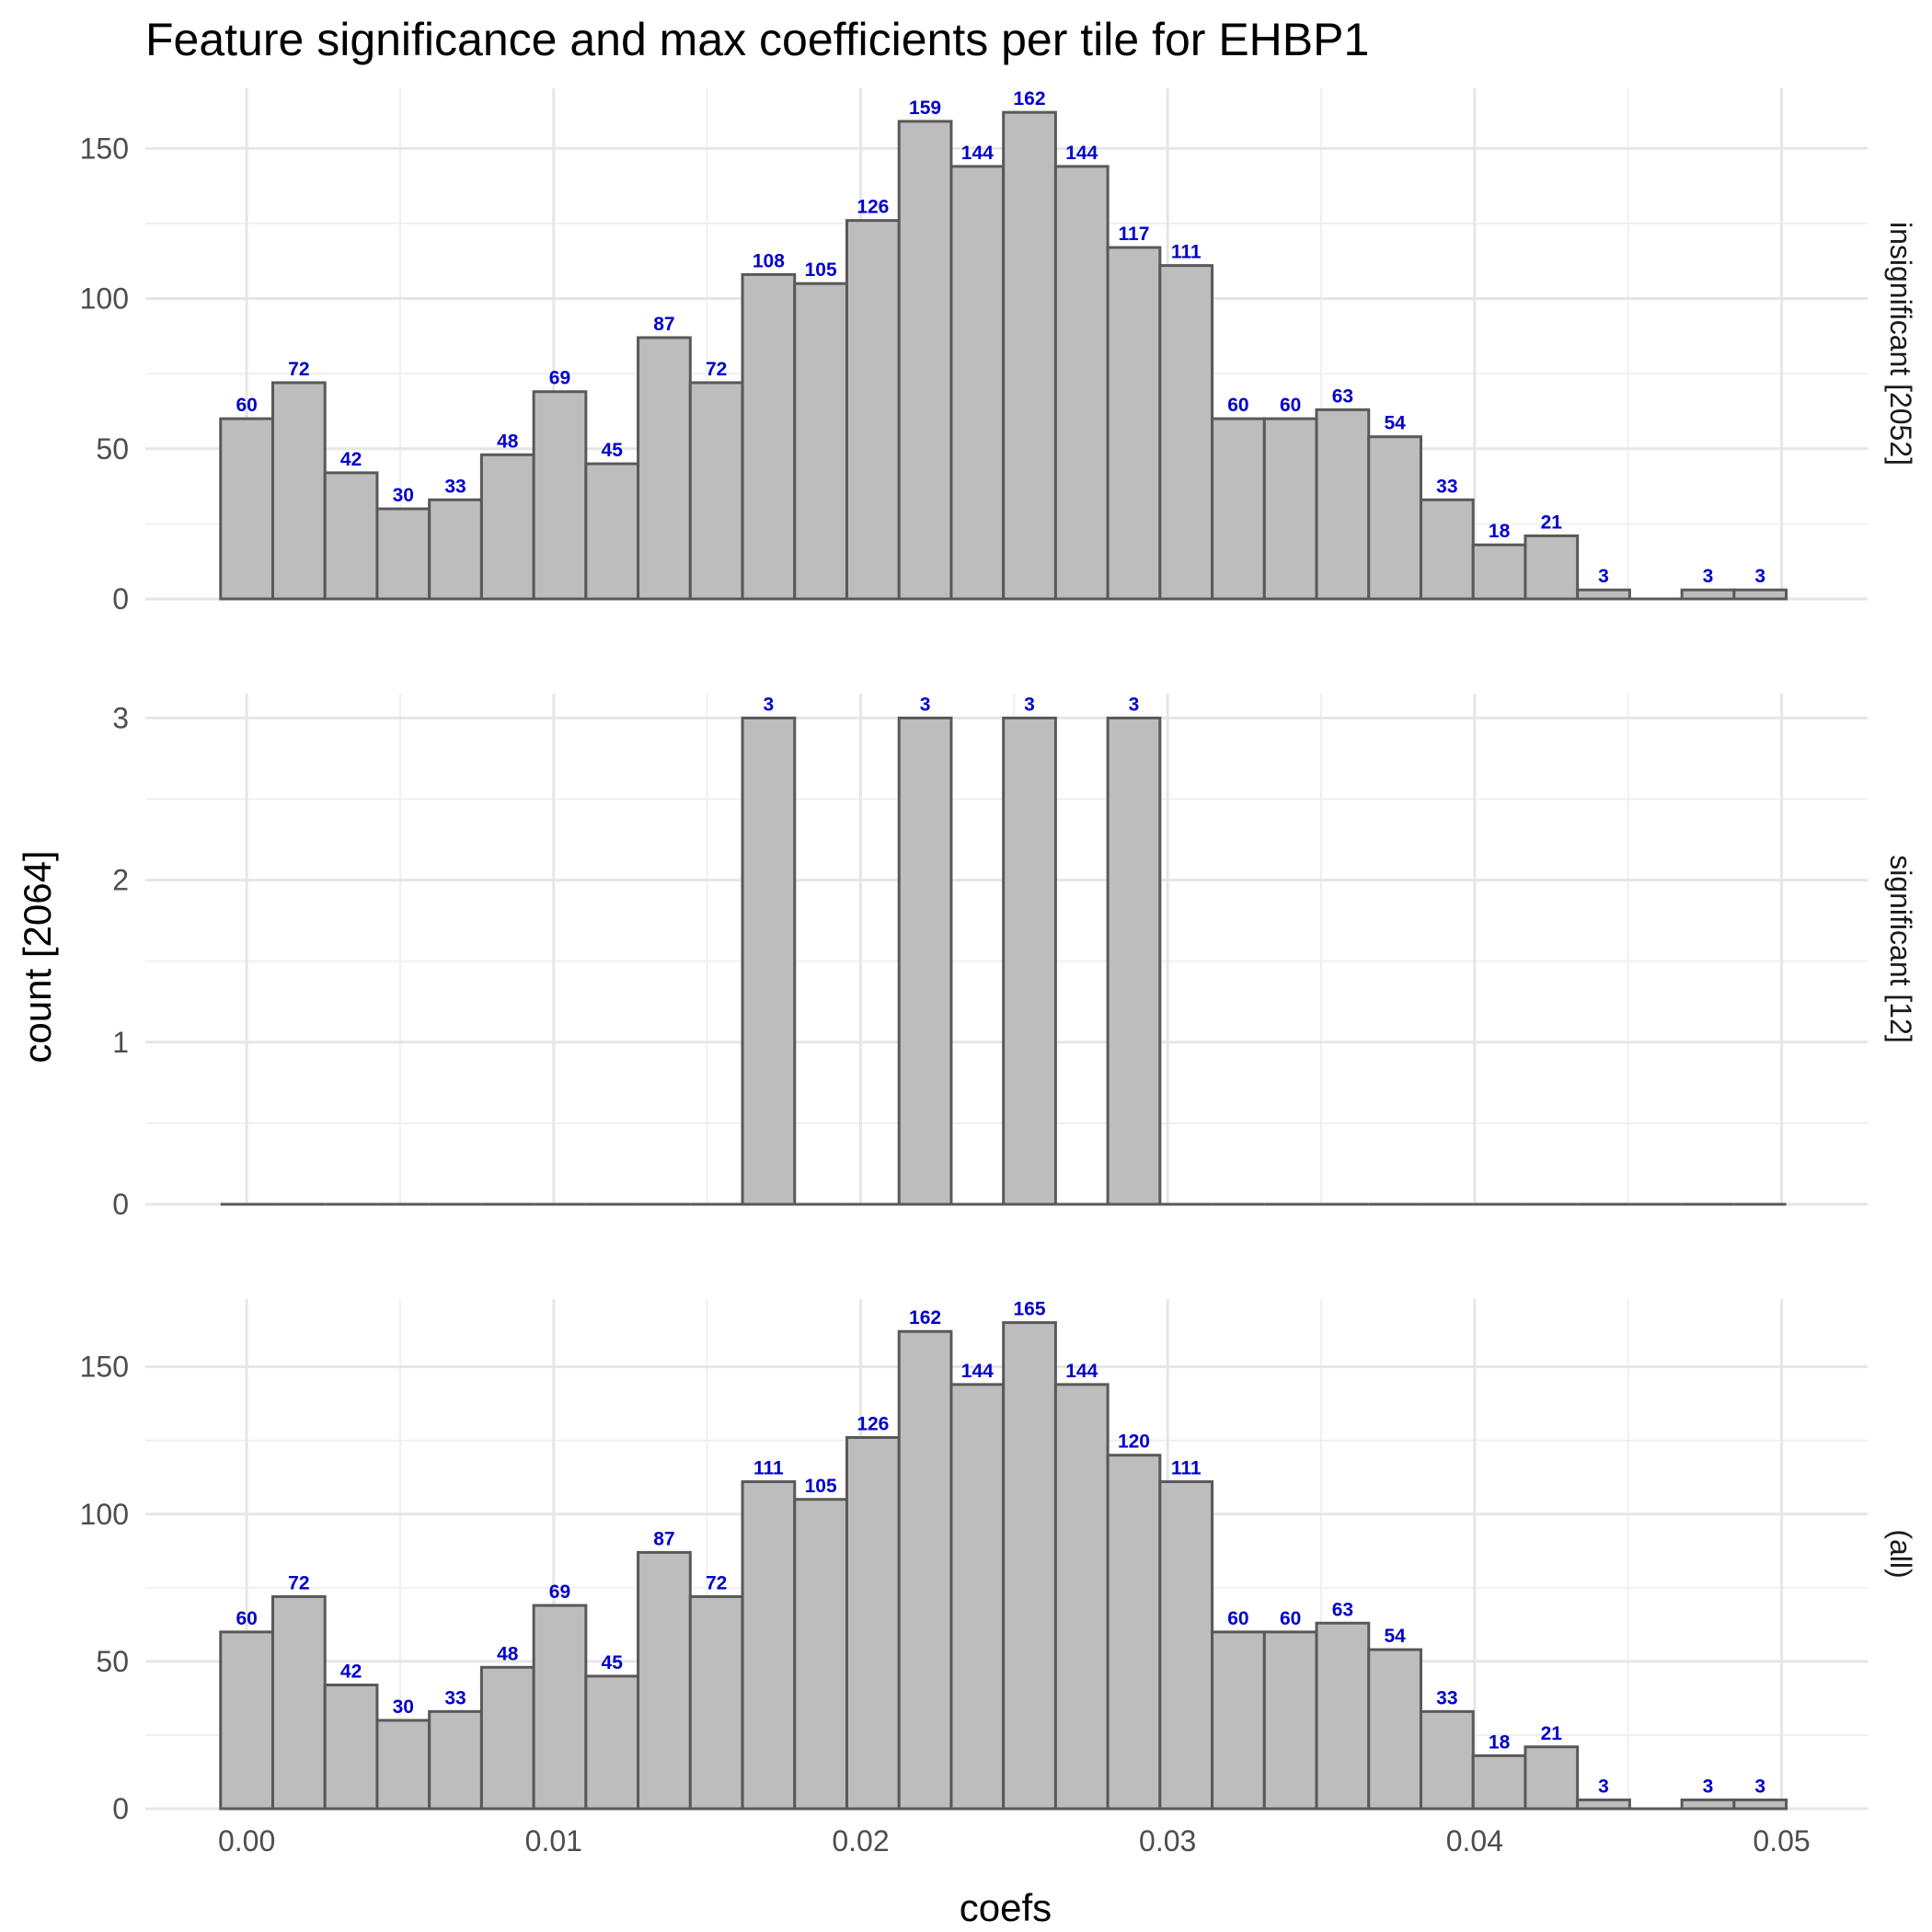 This screenshot has height=1932, width=1932. Describe the element at coordinates (120, 1204) in the screenshot. I see `y-tick-label: 0` at that location.